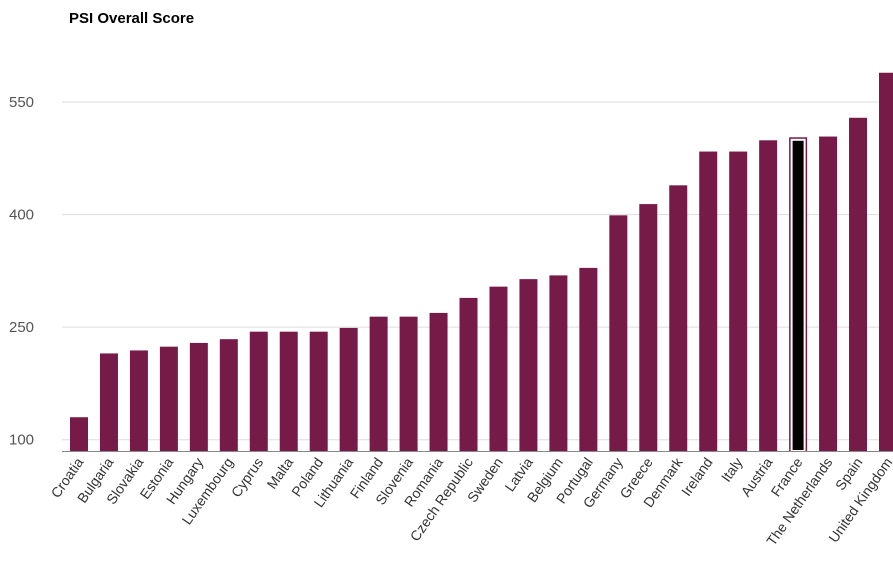 This screenshot has height=580, width=893. What do you see at coordinates (828, 293) in the screenshot?
I see `bar-the-netherlands` at bounding box center [828, 293].